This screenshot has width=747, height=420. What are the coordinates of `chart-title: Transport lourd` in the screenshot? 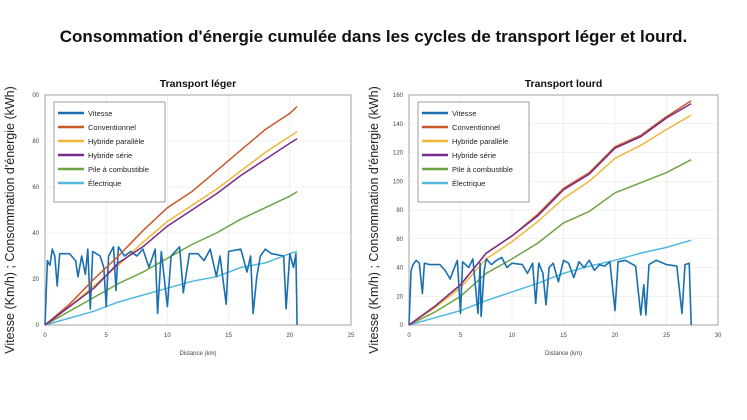 It's located at (564, 84).